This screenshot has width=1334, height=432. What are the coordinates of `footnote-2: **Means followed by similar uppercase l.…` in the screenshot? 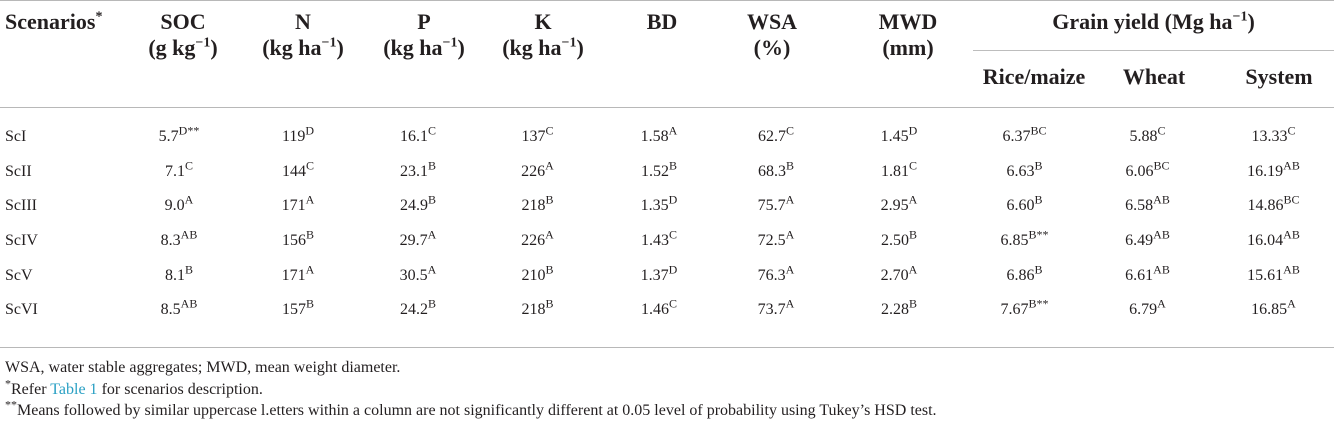 It's located at (471, 408).